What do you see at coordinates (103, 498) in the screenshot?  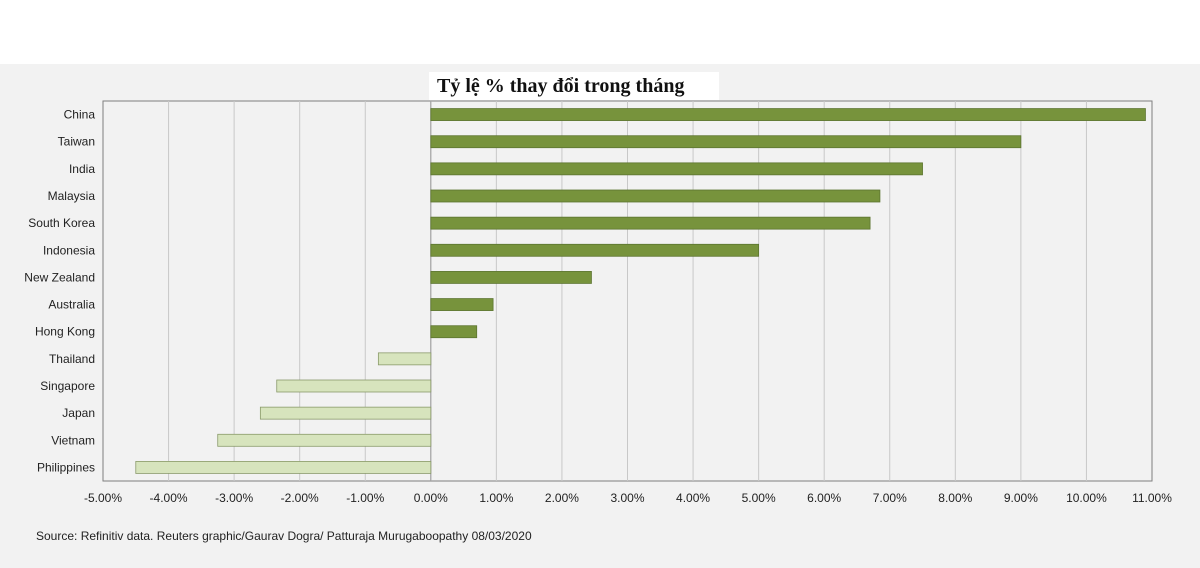 I see `x-tick-label: -5.00%` at bounding box center [103, 498].